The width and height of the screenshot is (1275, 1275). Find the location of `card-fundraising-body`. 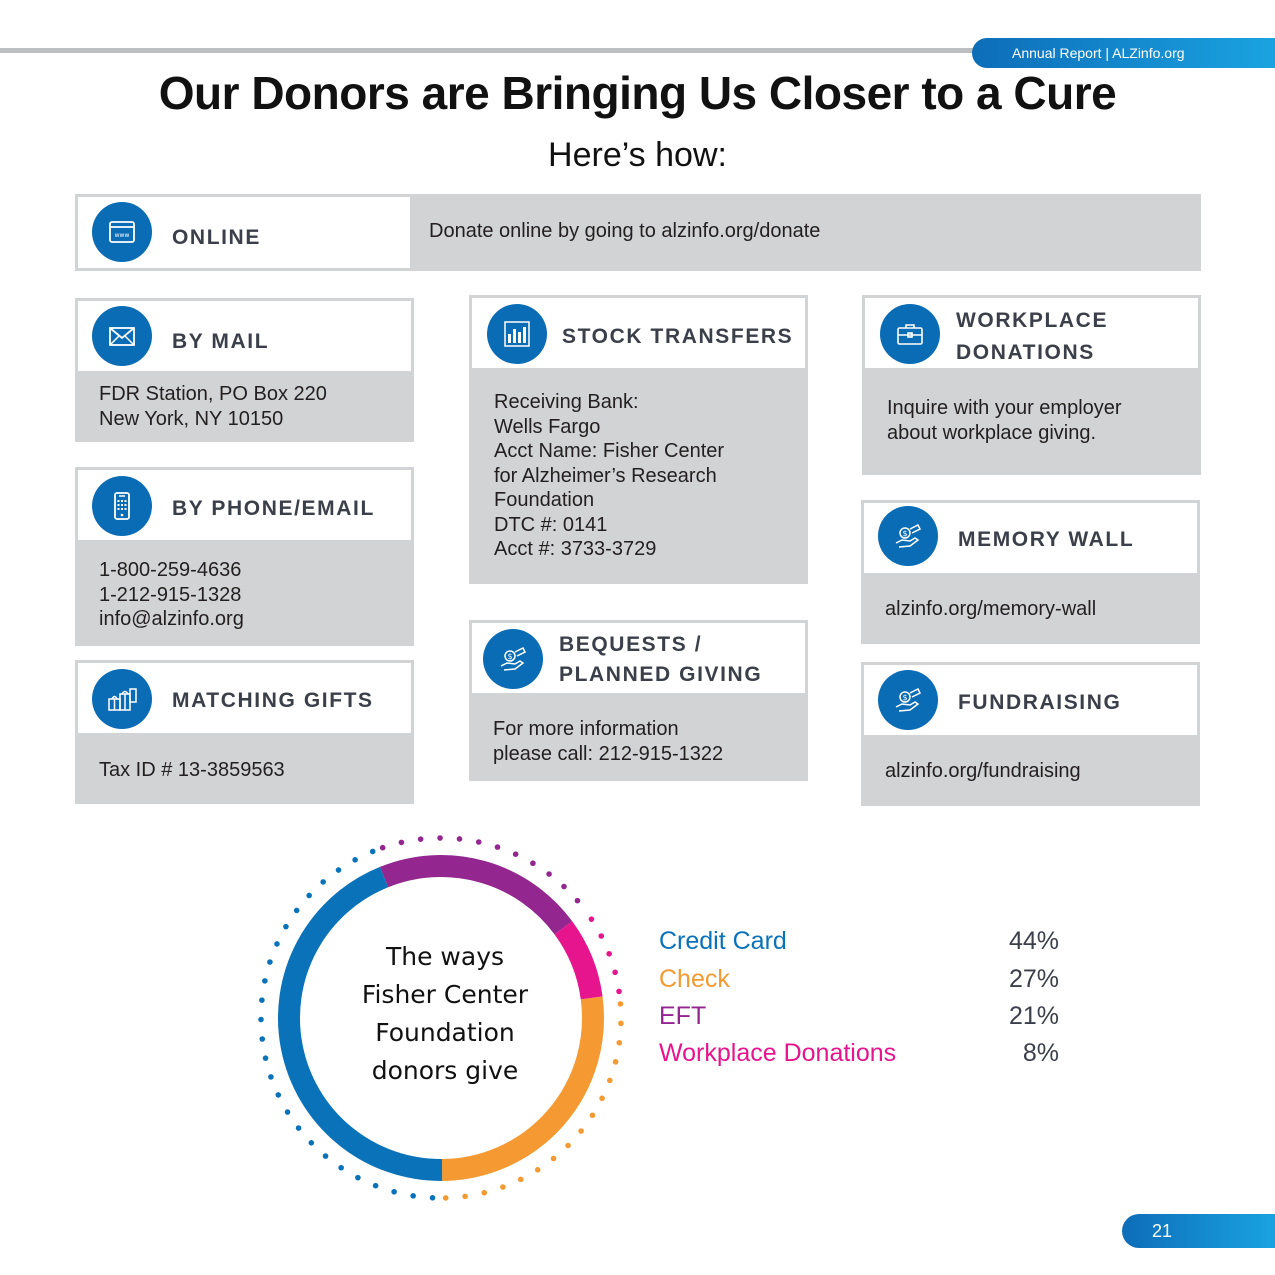

card-fundraising-body is located at coordinates (1030, 772).